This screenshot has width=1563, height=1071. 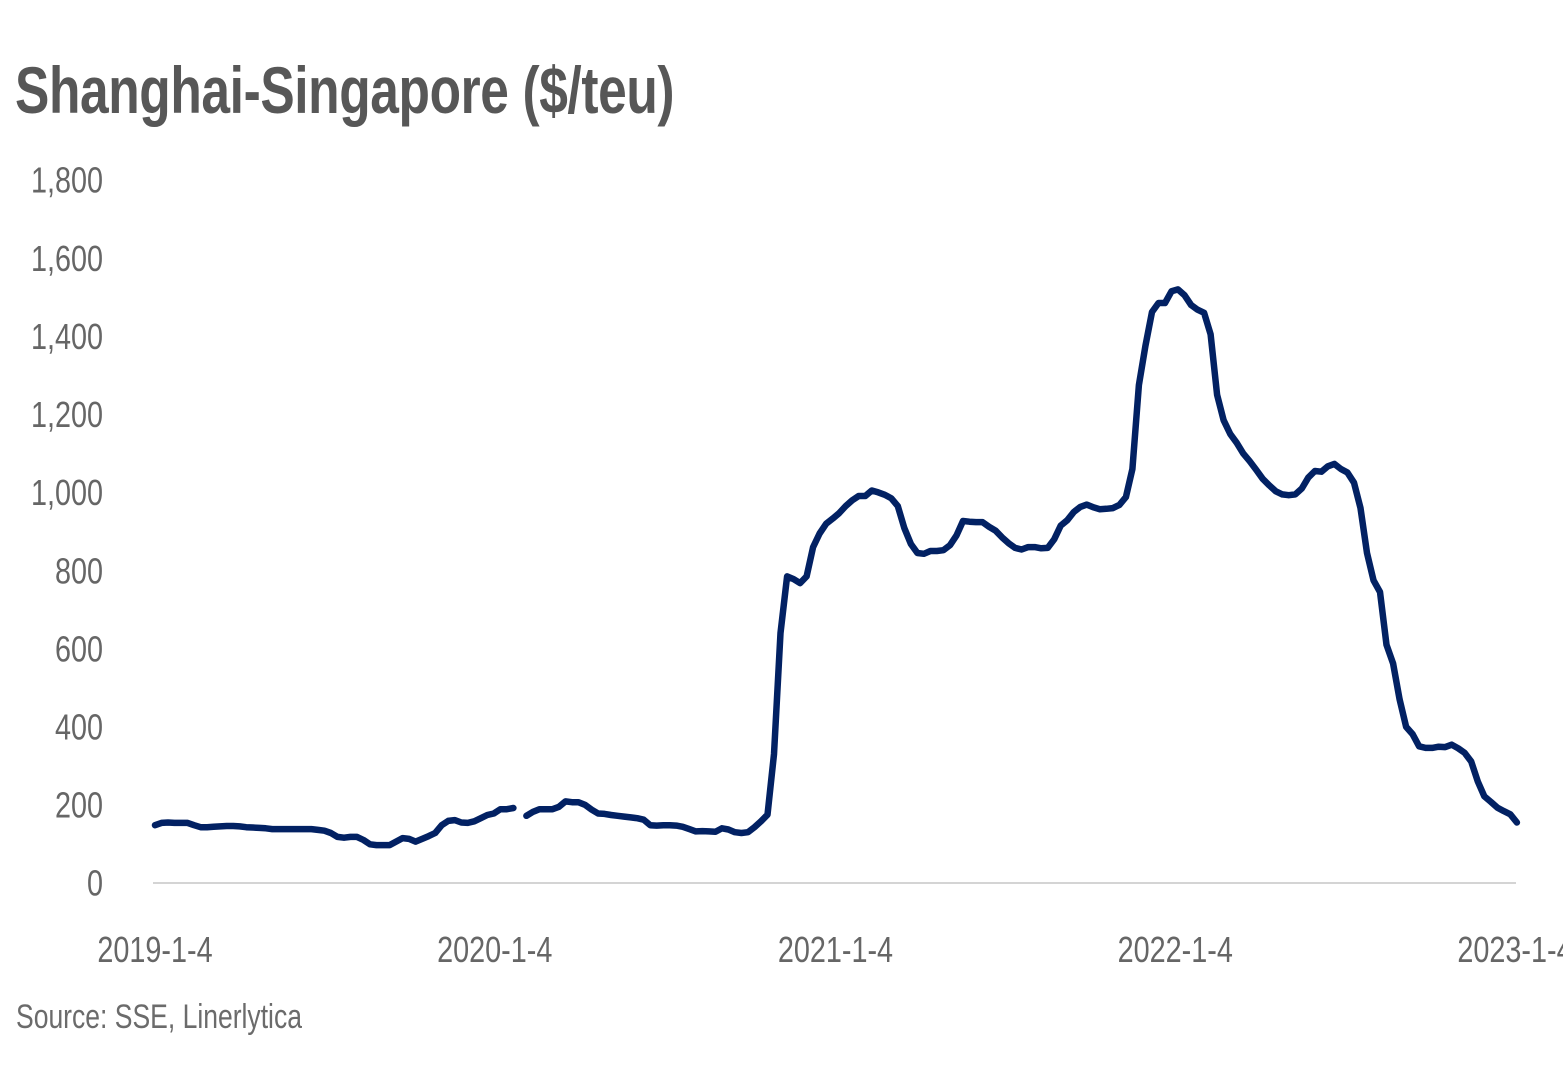 What do you see at coordinates (95, 883) in the screenshot?
I see `y-tick-label: 0` at bounding box center [95, 883].